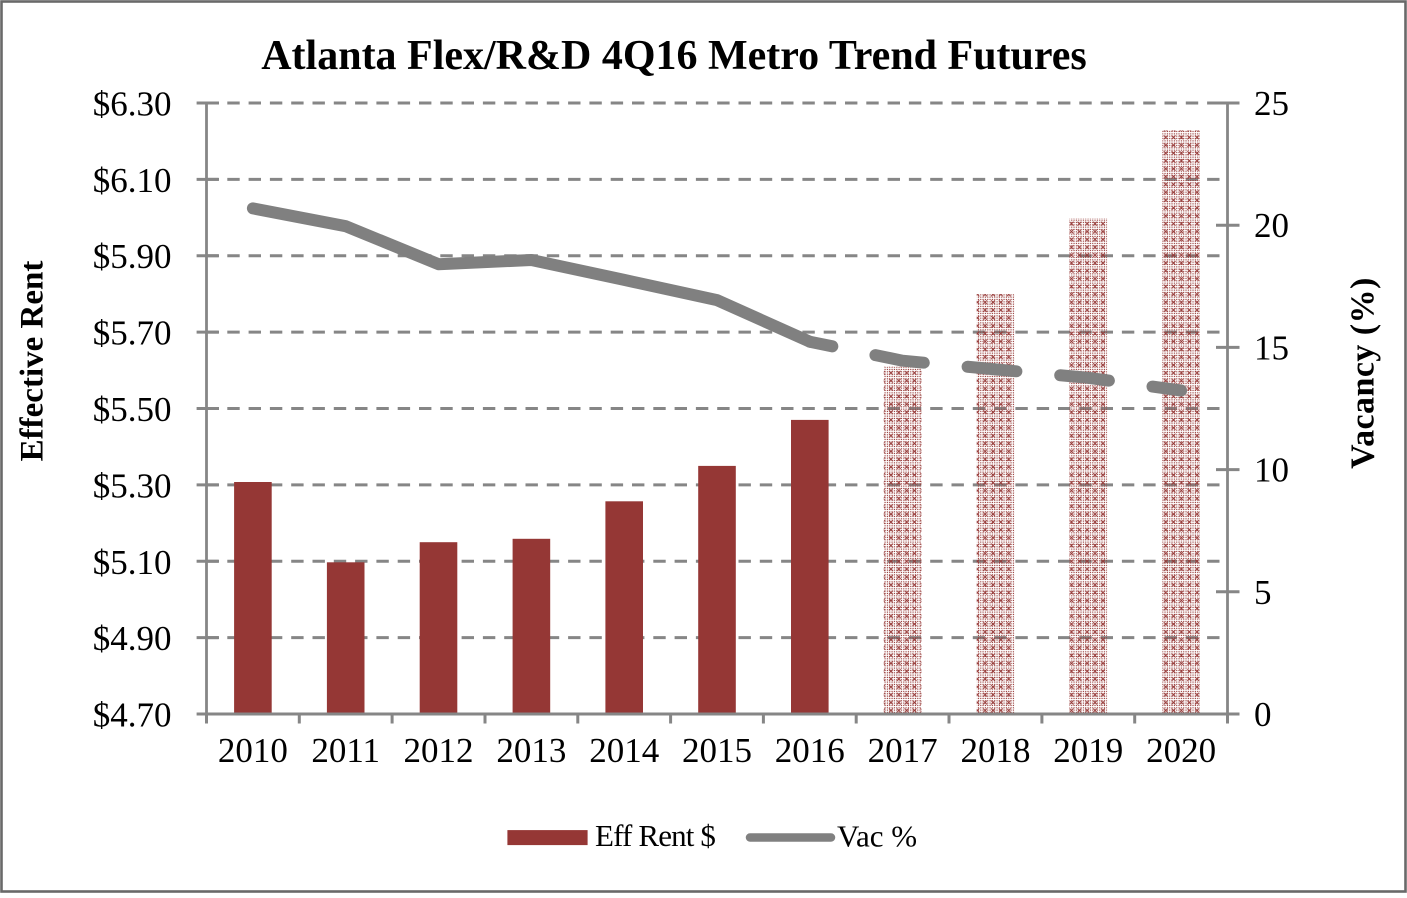 The width and height of the screenshot is (1407, 898). What do you see at coordinates (132, 485) in the screenshot?
I see `svg-text: $5.30` at bounding box center [132, 485].